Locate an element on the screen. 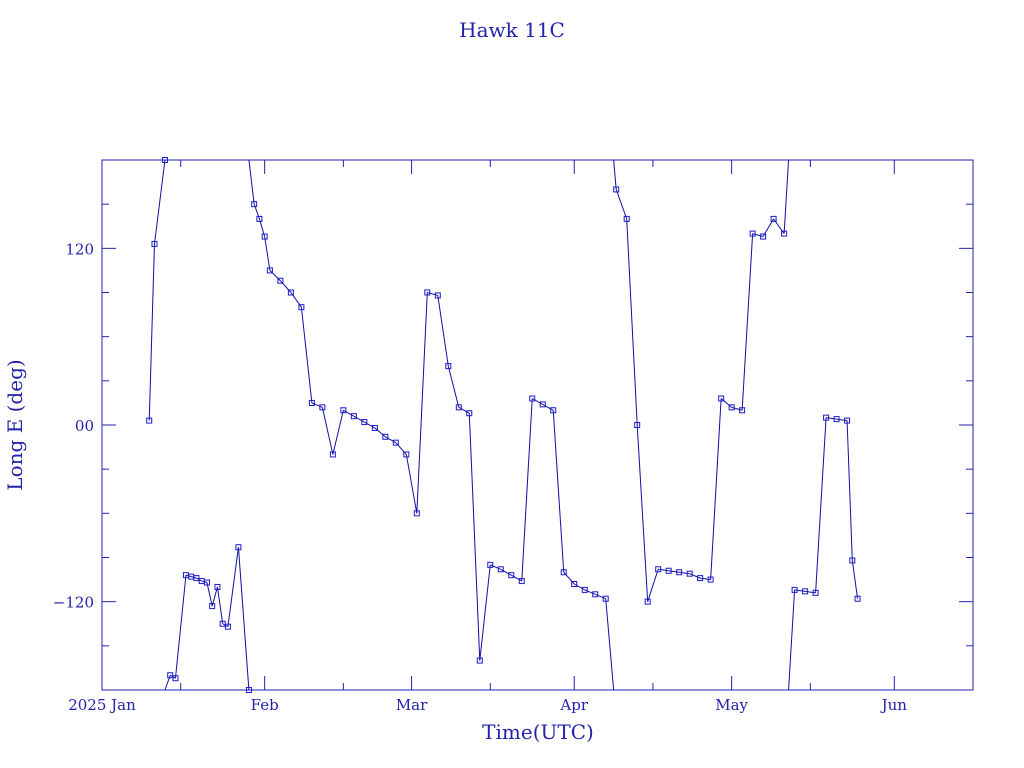 The height and width of the screenshot is (768, 1024). y-tick-label: −120 is located at coordinates (73, 603).